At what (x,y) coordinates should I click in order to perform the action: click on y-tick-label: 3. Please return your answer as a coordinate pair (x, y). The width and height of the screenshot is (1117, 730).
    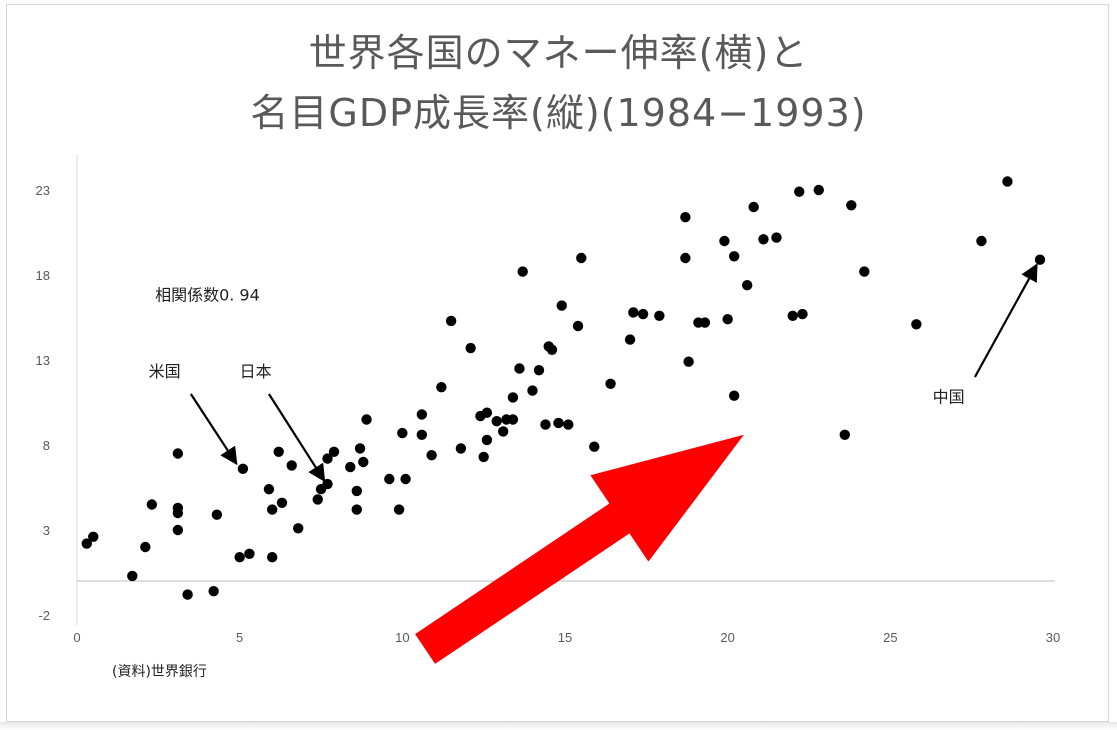
    Looking at the image, I should click on (46, 530).